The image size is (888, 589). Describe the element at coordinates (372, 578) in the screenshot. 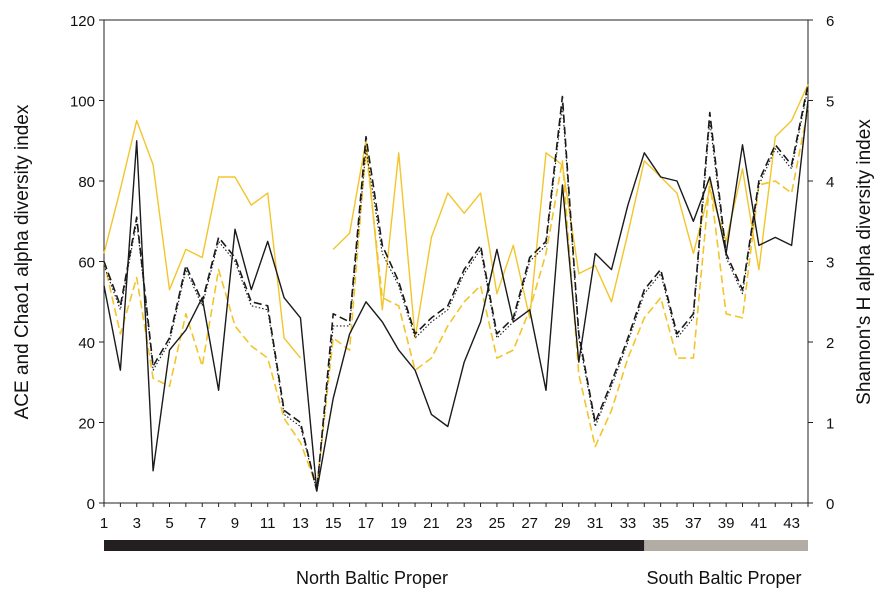

I see `region-label: North Baltic Proper` at that location.